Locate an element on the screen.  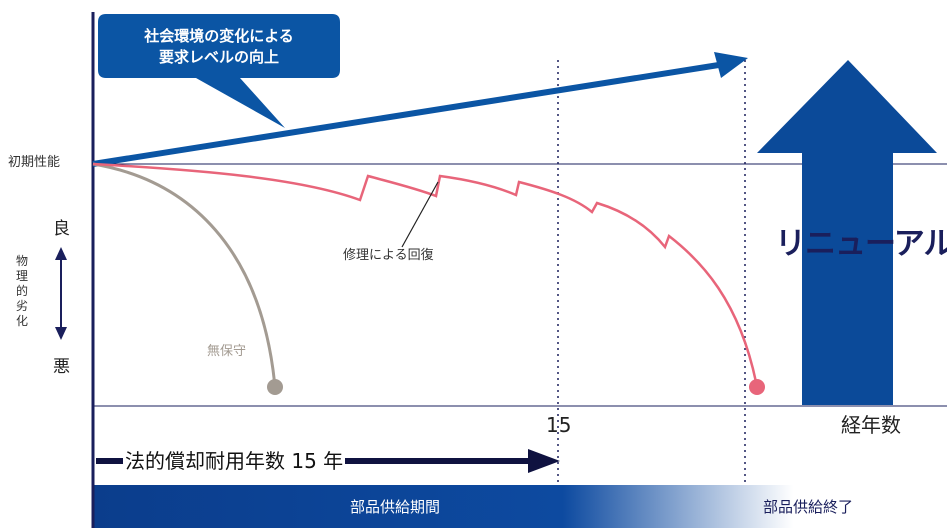
physical-degradation-caption: 物理的劣化 is located at coordinates (21, 291).